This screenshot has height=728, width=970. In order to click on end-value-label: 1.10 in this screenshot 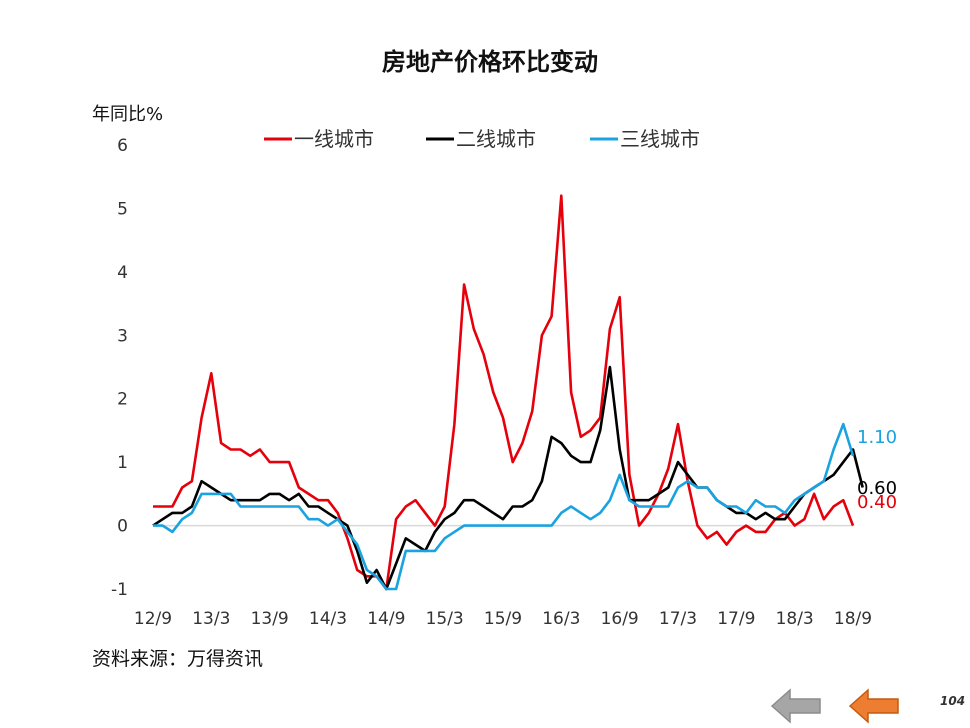, I will do `click(877, 437)`.